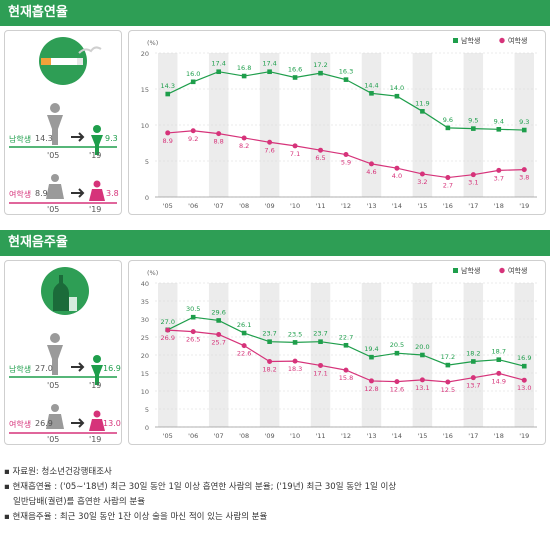 Image resolution: width=550 pixels, height=533 pixels. Describe the element at coordinates (218, 312) in the screenshot. I see `data-label: 29.6` at that location.